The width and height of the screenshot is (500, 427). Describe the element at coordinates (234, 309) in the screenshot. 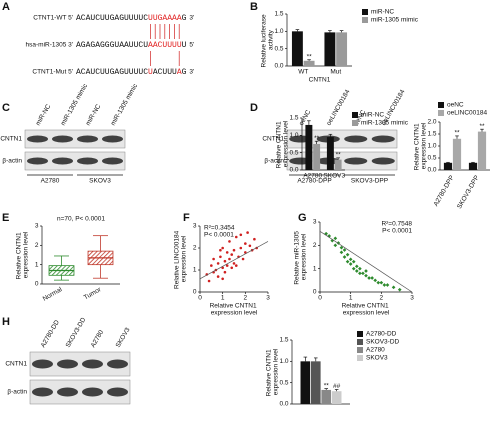

I see `x-axis-label: Relative CNTN1 expression level` at that location.